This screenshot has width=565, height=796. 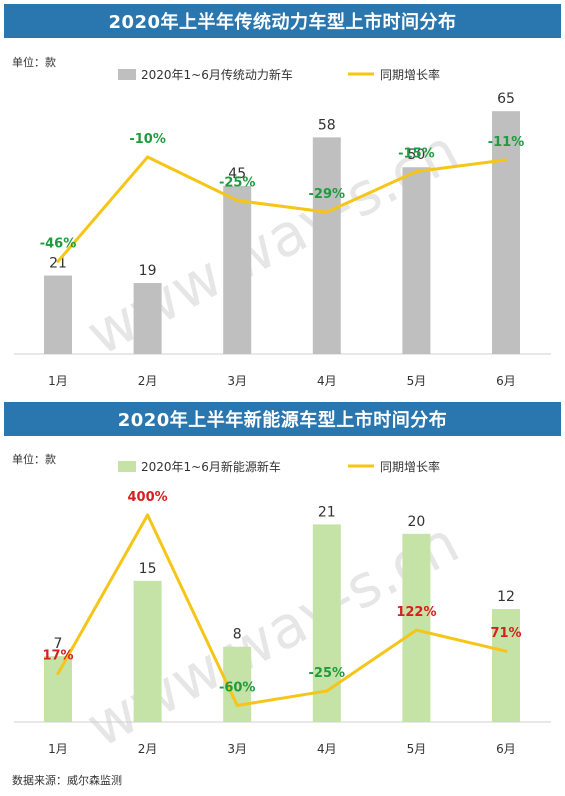 I want to click on data-source-note: 数据来源：威尔森监测, so click(x=67, y=780).